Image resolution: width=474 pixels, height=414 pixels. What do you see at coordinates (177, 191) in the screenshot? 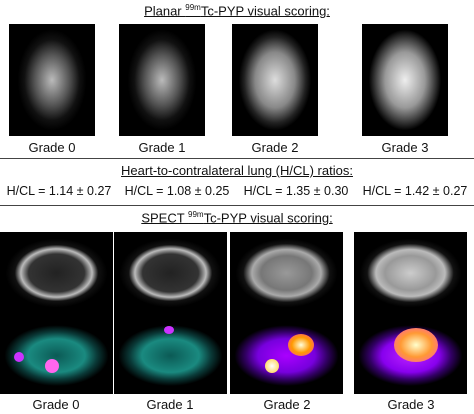
I see `ratio: H/CL = 1.08 ± 0.25` at bounding box center [177, 191].